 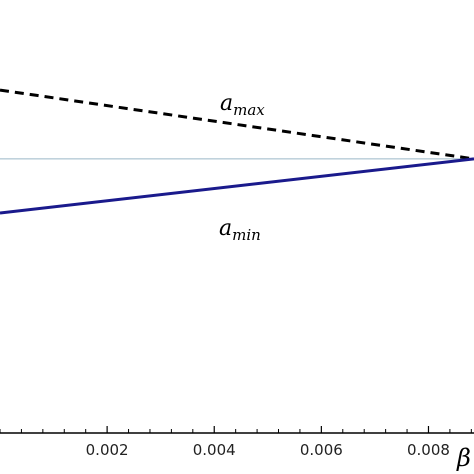 I want to click on series-label-a-min: amin, so click(x=240, y=230).